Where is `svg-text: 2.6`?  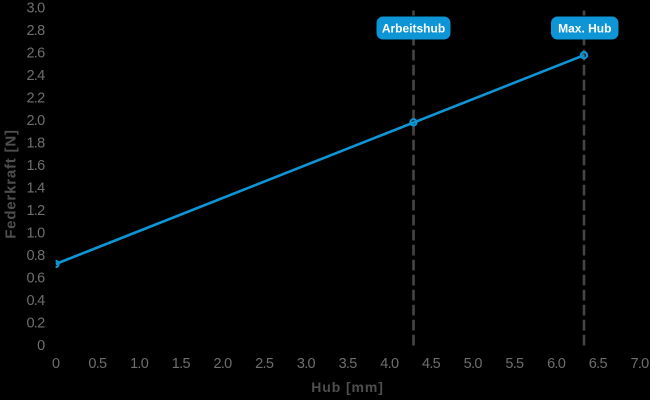 svg-text: 2.6 is located at coordinates (35, 54).